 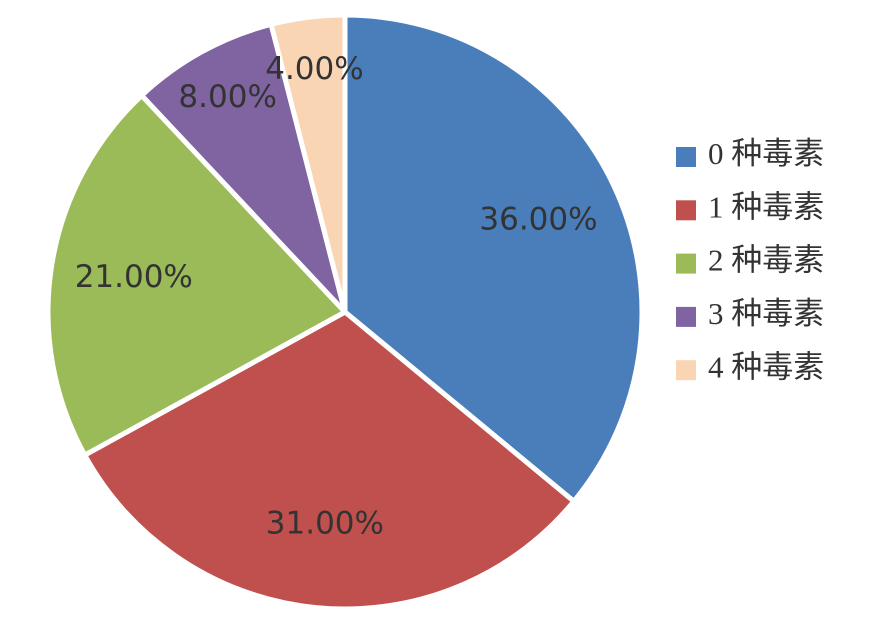 What do you see at coordinates (766, 153) in the screenshot?
I see `legend-label: 0 种毒素` at bounding box center [766, 153].